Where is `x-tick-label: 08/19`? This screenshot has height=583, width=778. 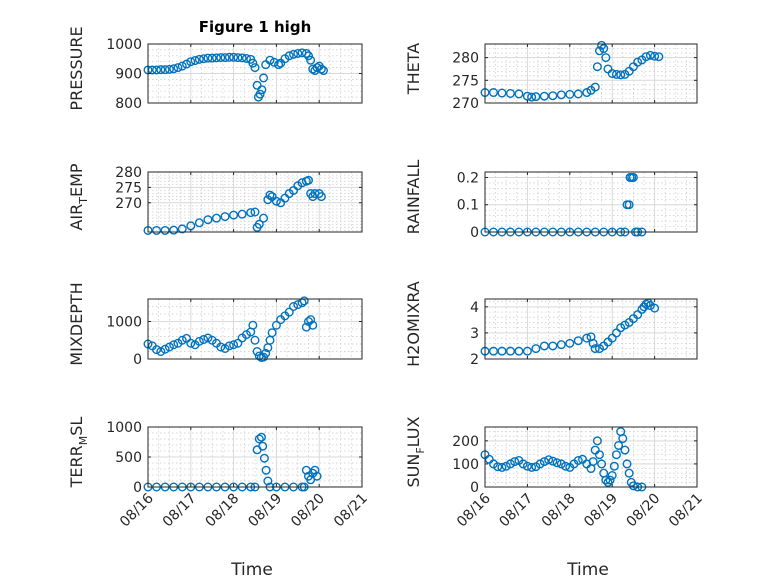 x-tick-label: 08/19 is located at coordinates (265, 511).